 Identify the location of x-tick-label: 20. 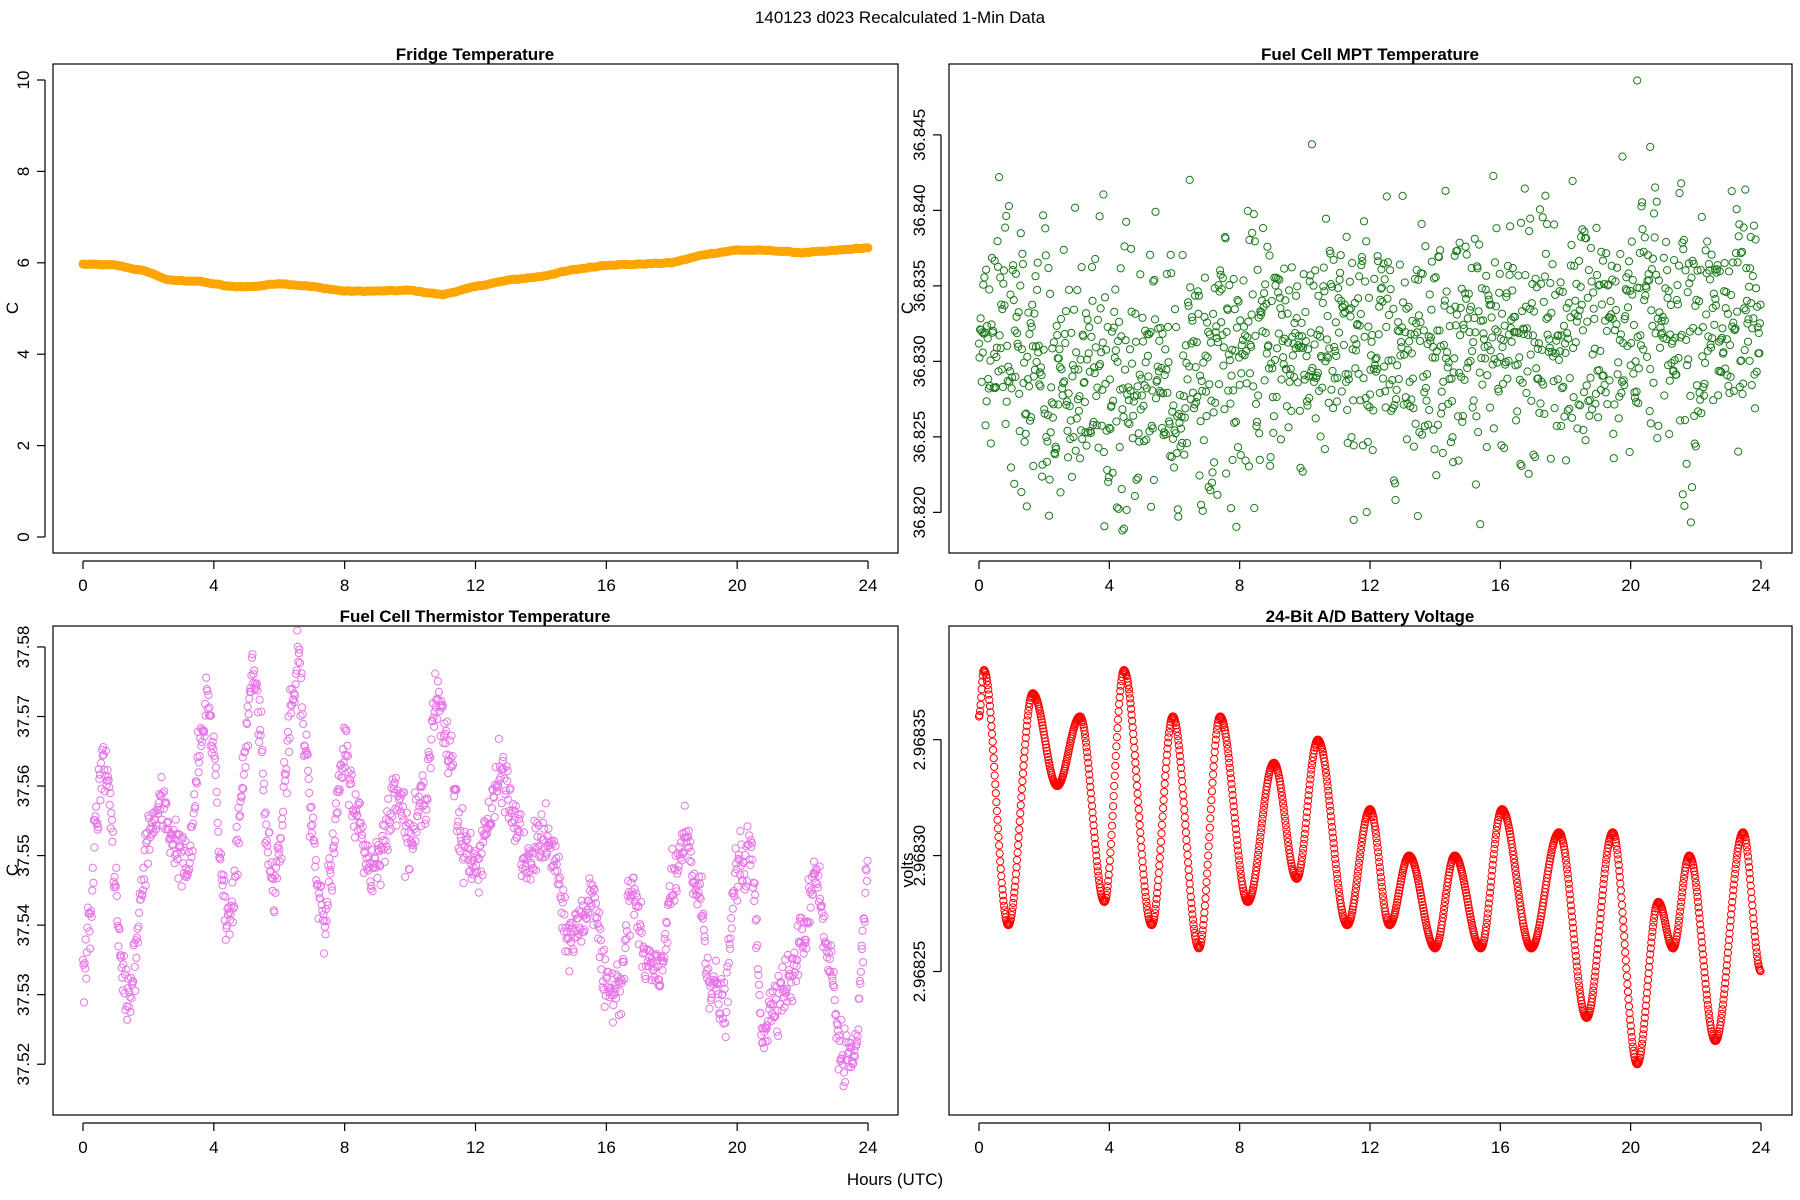
(1630, 585).